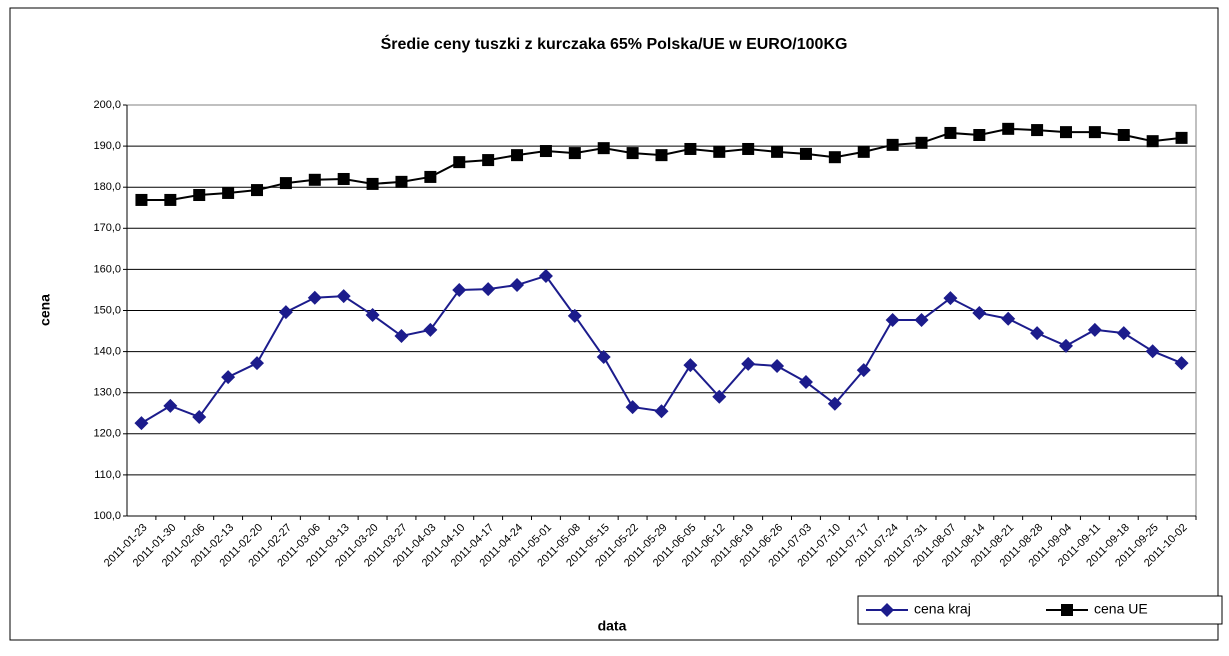 The width and height of the screenshot is (1229, 656). Describe the element at coordinates (1121, 609) in the screenshot. I see `legend-label: cena UE` at that location.